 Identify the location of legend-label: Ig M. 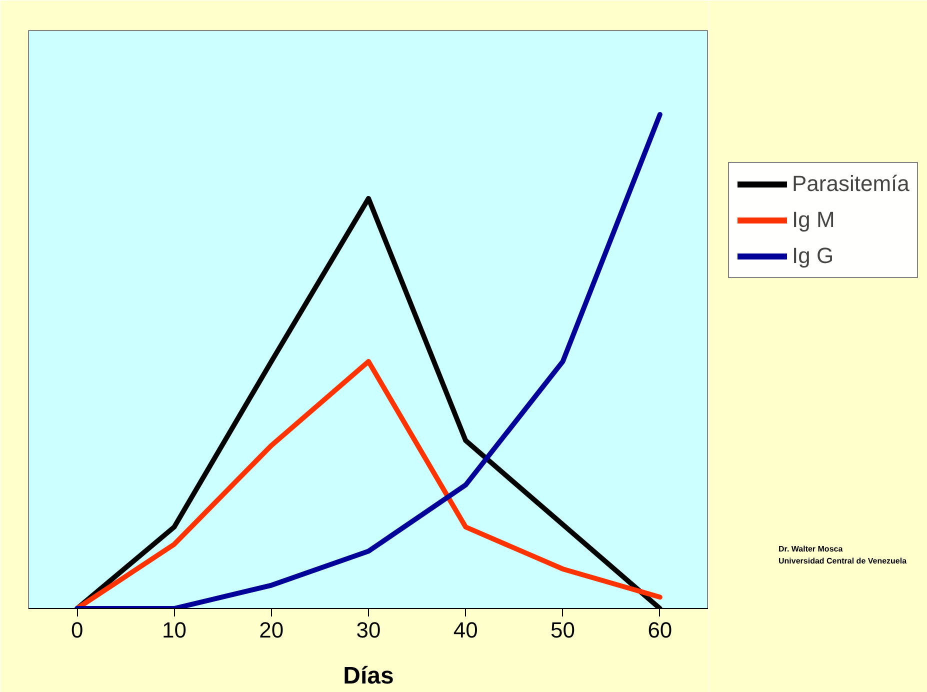
(813, 220).